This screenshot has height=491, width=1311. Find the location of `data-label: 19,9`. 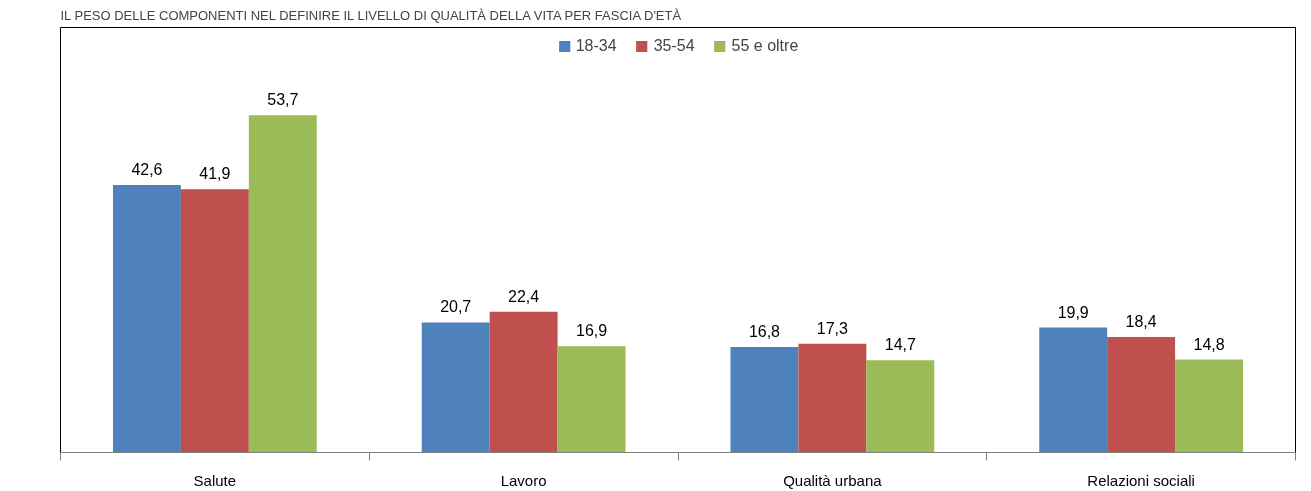

data-label: 19,9 is located at coordinates (1073, 312).